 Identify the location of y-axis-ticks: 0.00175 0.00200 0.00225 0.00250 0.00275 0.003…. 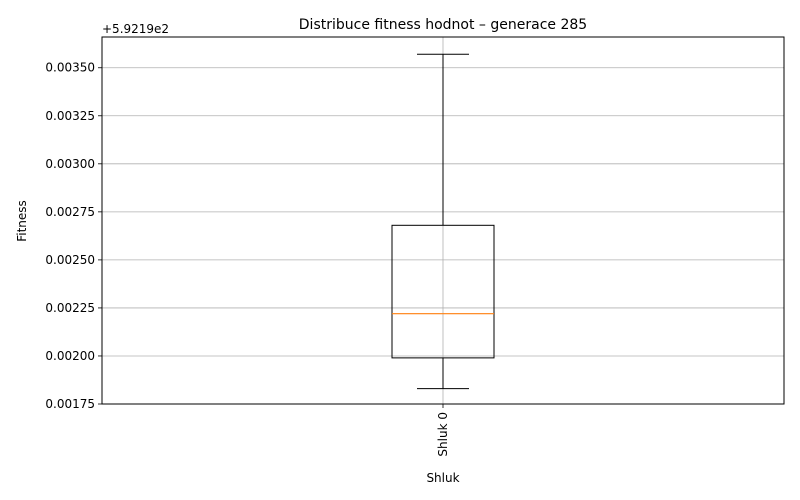
(73, 236).